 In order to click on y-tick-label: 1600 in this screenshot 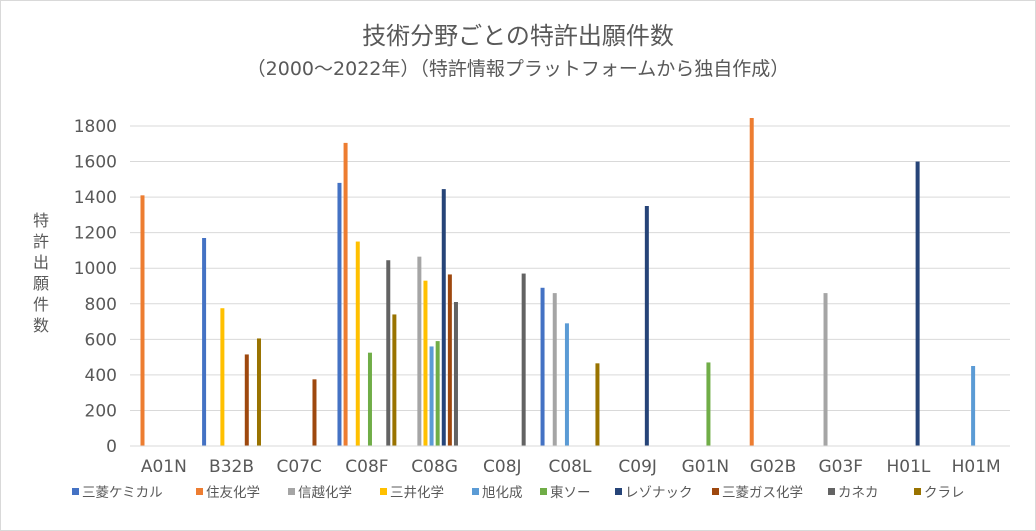, I will do `click(95, 163)`.